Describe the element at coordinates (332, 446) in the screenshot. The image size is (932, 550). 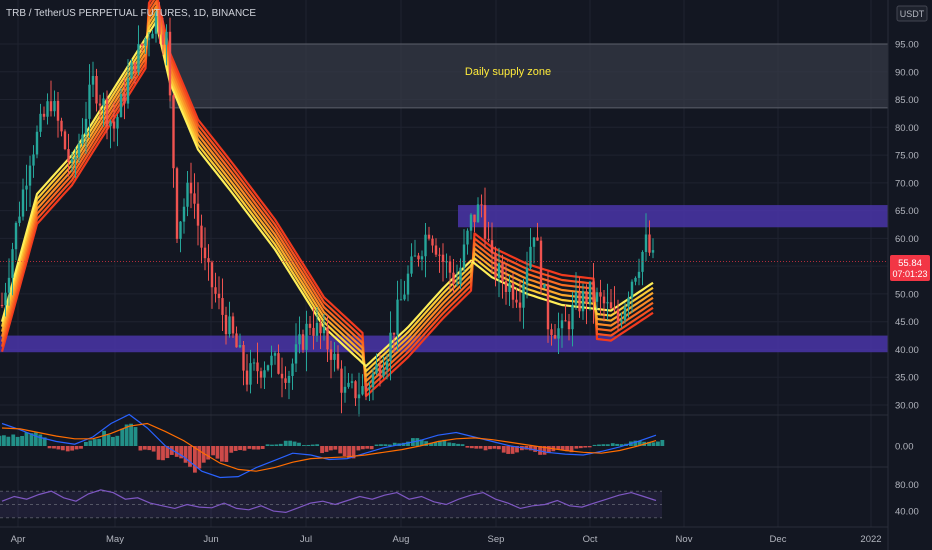
I see `macd-pane` at that location.